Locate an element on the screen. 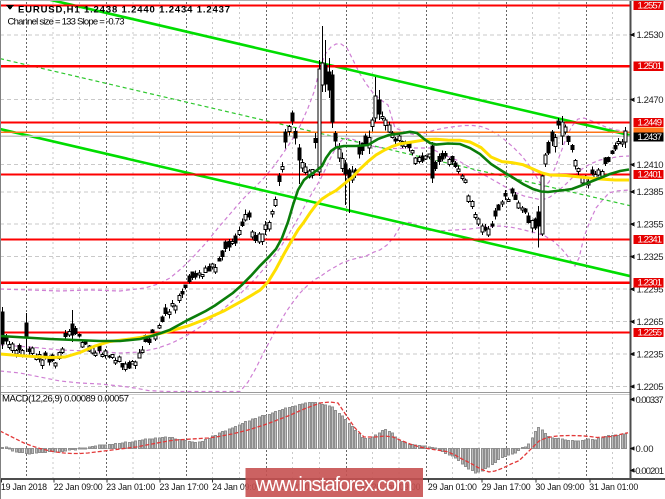  svg-text: 29 Jan 17:00 is located at coordinates (506, 487).